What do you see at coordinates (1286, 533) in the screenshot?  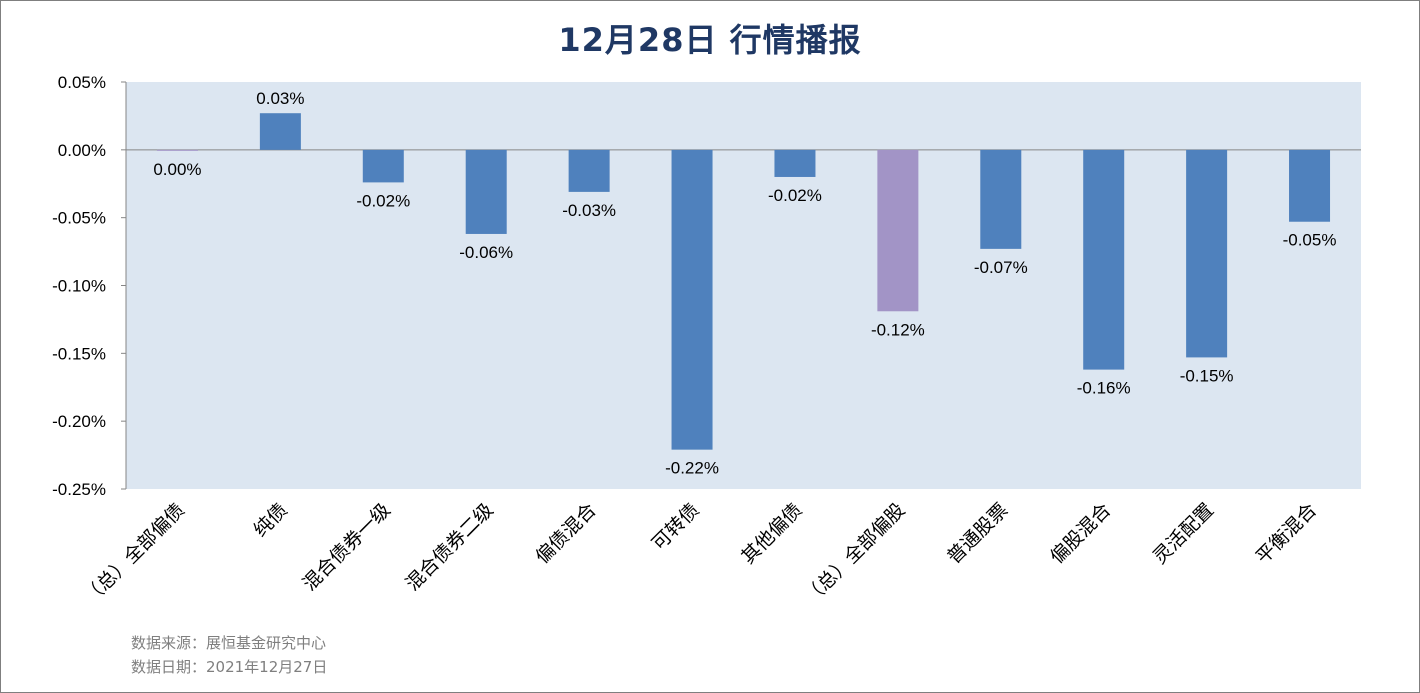 I see `x-tick-label: 平衡混合` at bounding box center [1286, 533].